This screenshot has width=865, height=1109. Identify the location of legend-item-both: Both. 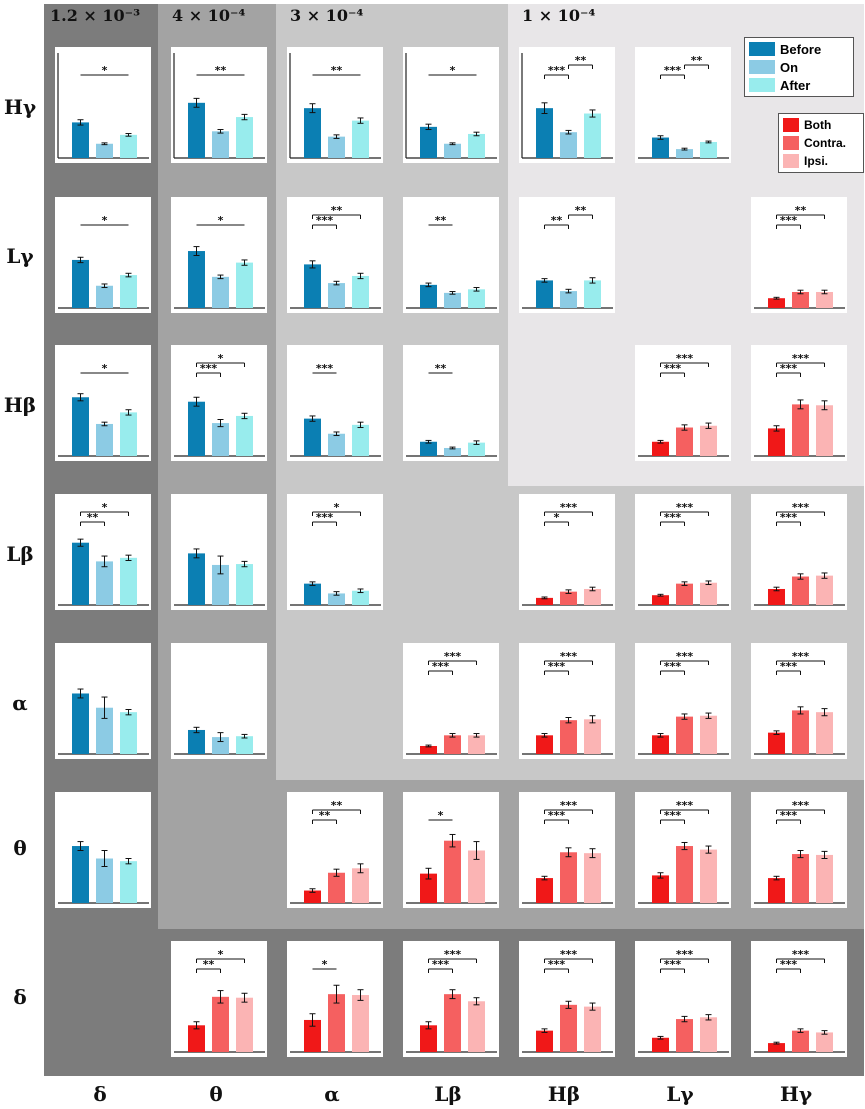
(821, 125).